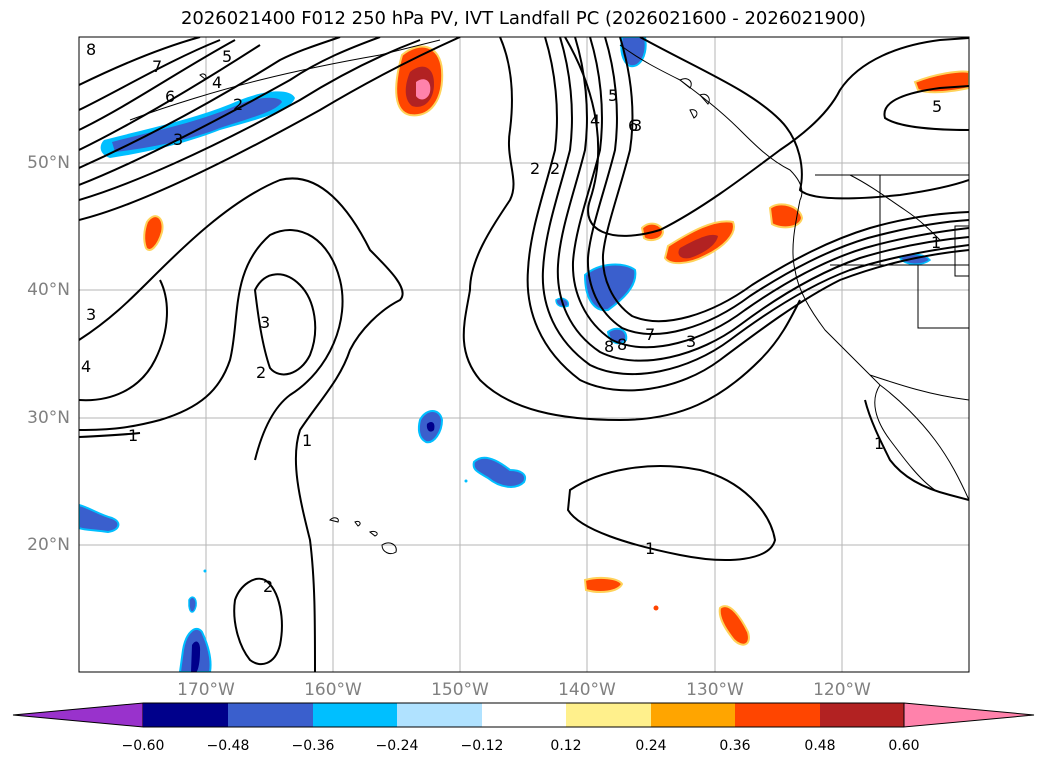 Image resolution: width=1047 pixels, height=765 pixels. I want to click on lon-label-130w: 130°W, so click(715, 690).